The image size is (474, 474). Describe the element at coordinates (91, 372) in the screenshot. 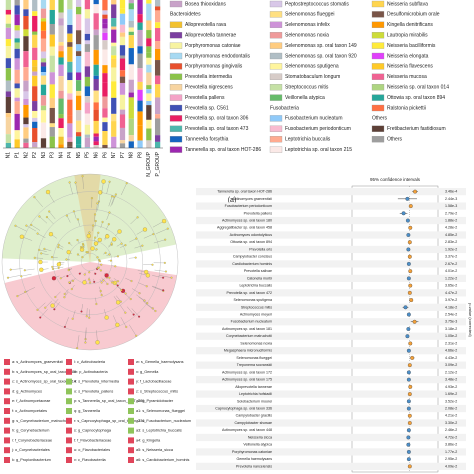

I see `legend-label: m: p_Actinobacteria` at that location.